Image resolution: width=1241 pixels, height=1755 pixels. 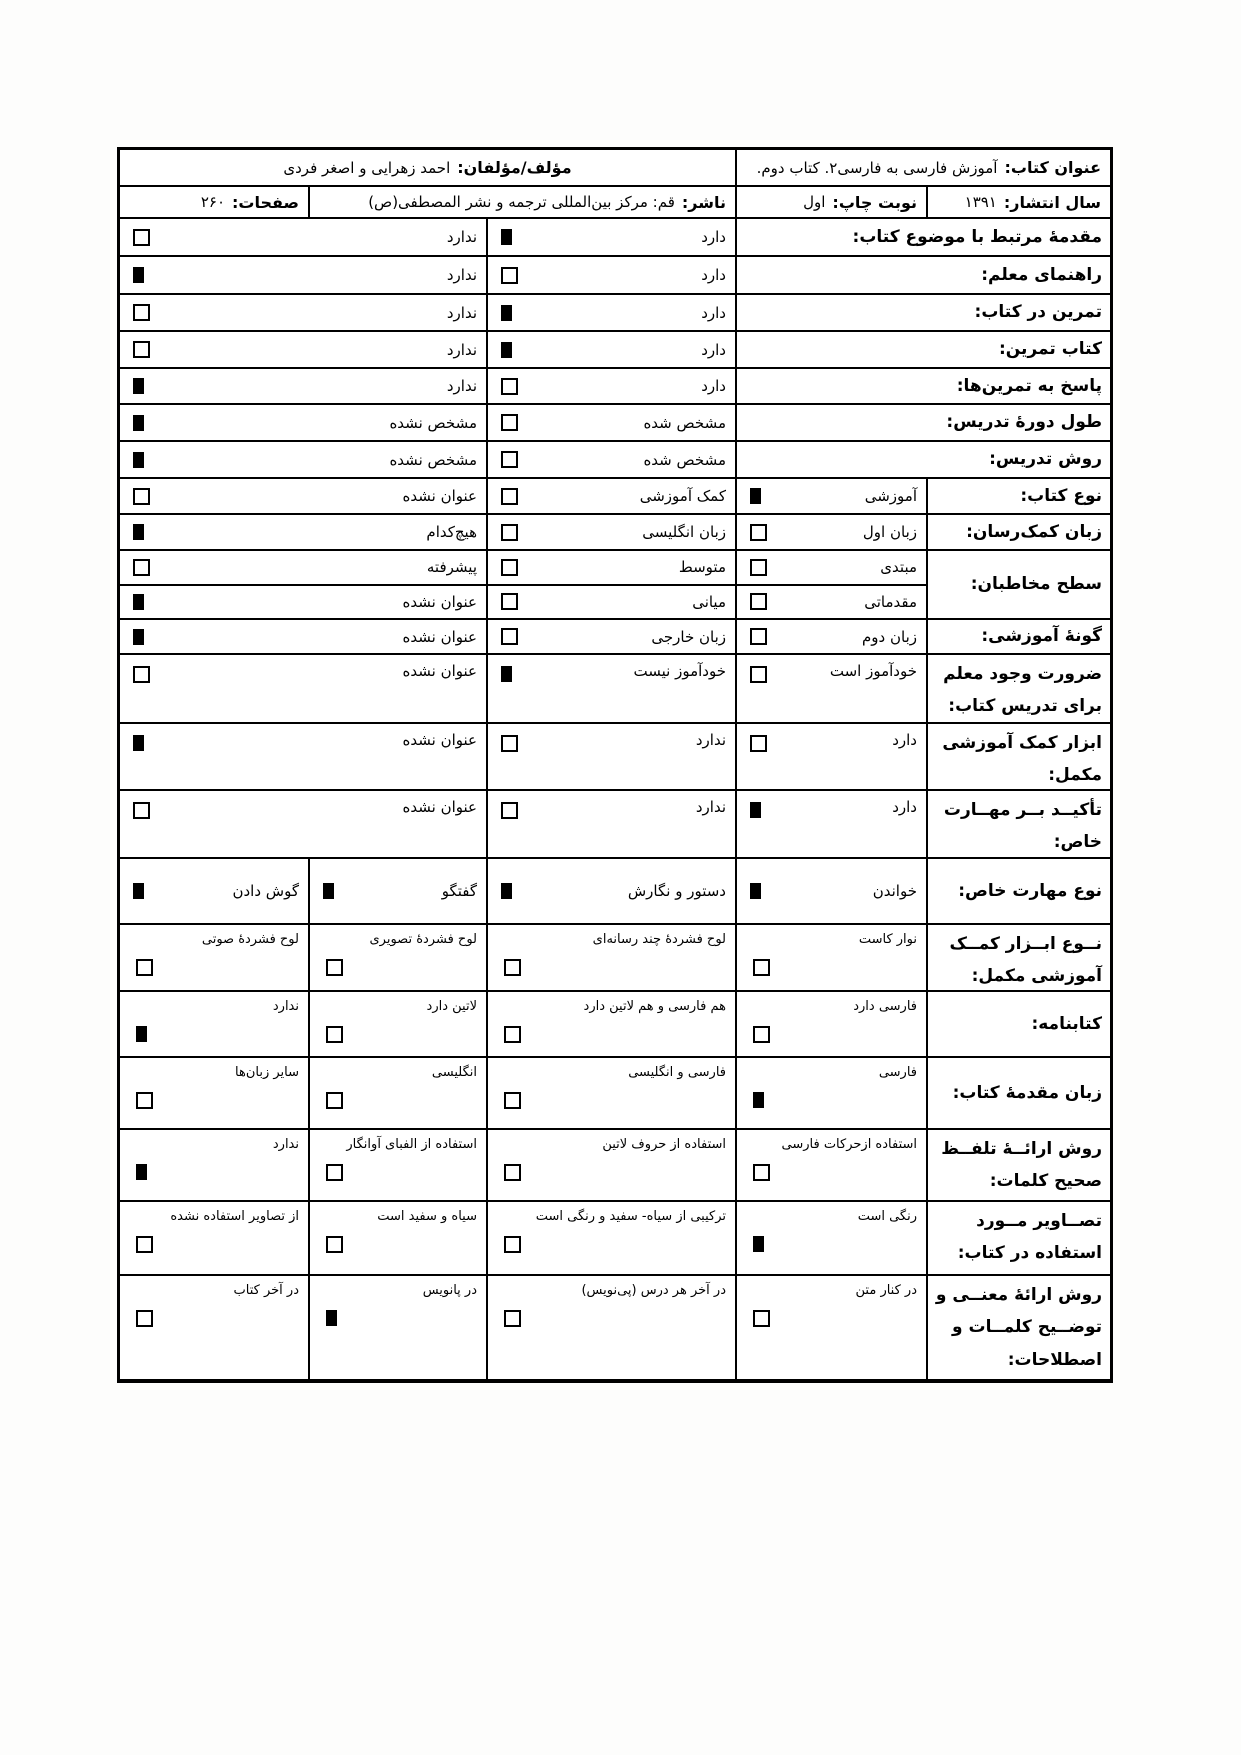 I want to click on option-label: در کنار متن, so click(x=886, y=1290).